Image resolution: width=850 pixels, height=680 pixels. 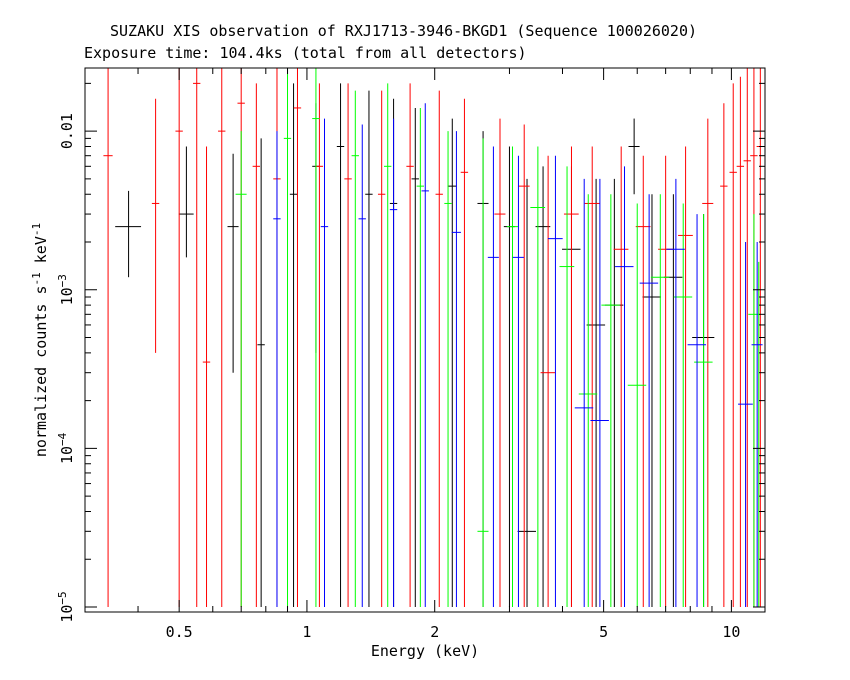 I want to click on y-tick-label: 10−4, so click(x=66, y=448).